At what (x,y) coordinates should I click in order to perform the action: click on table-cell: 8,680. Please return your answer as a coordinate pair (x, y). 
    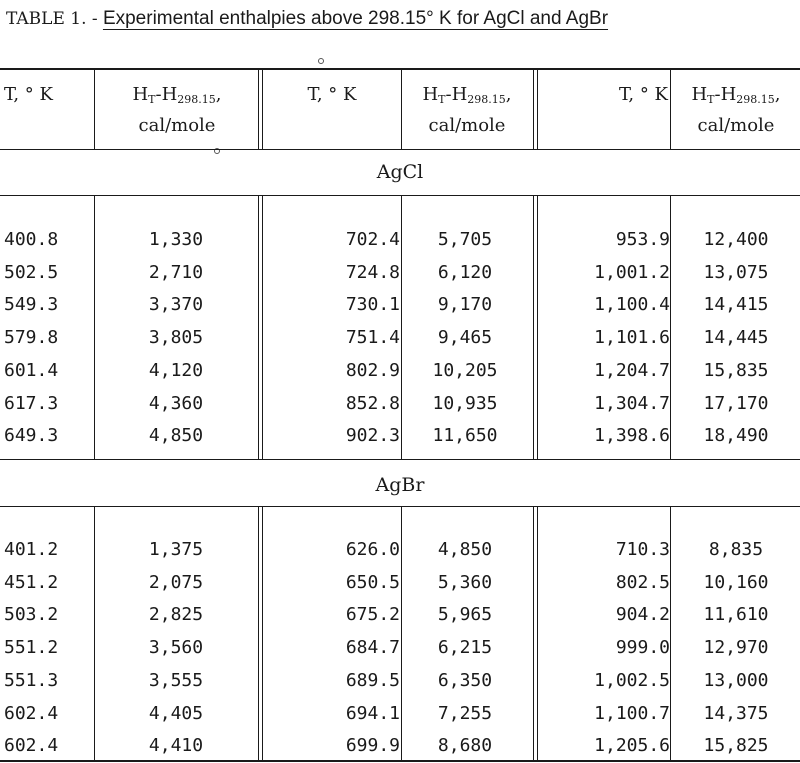
    Looking at the image, I should click on (465, 746).